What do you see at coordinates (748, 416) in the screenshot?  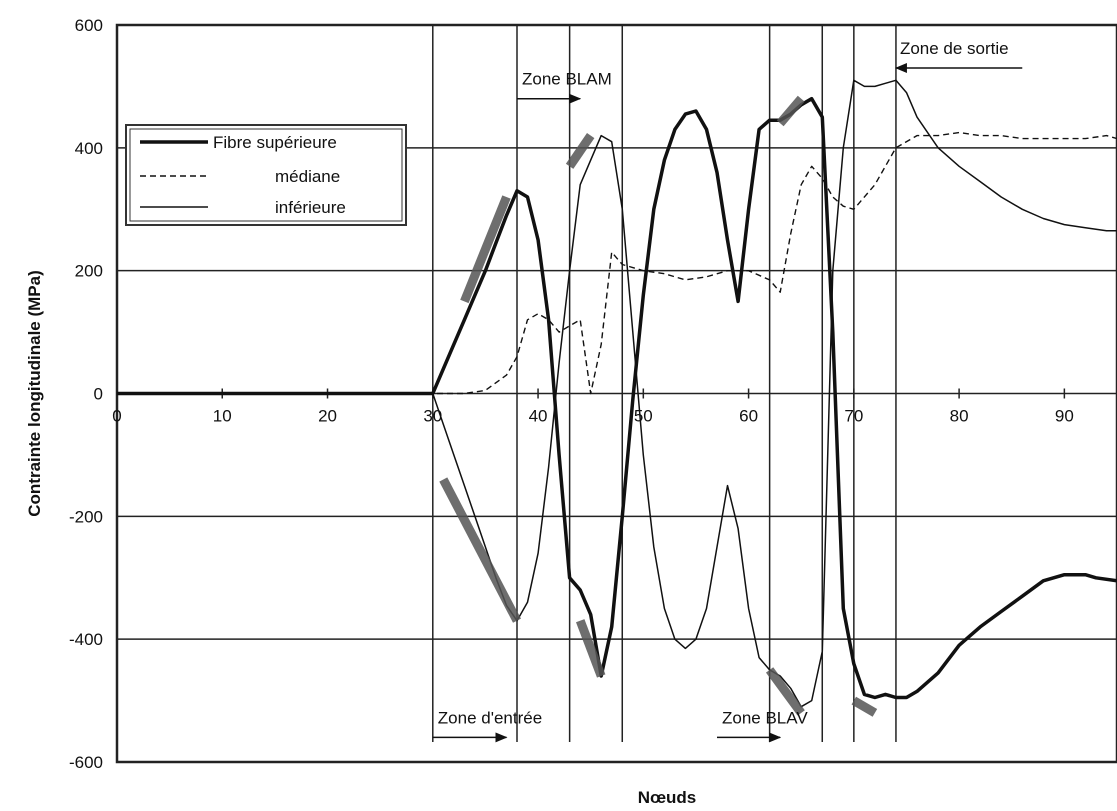 I see `x-tick-label: 60` at bounding box center [748, 416].